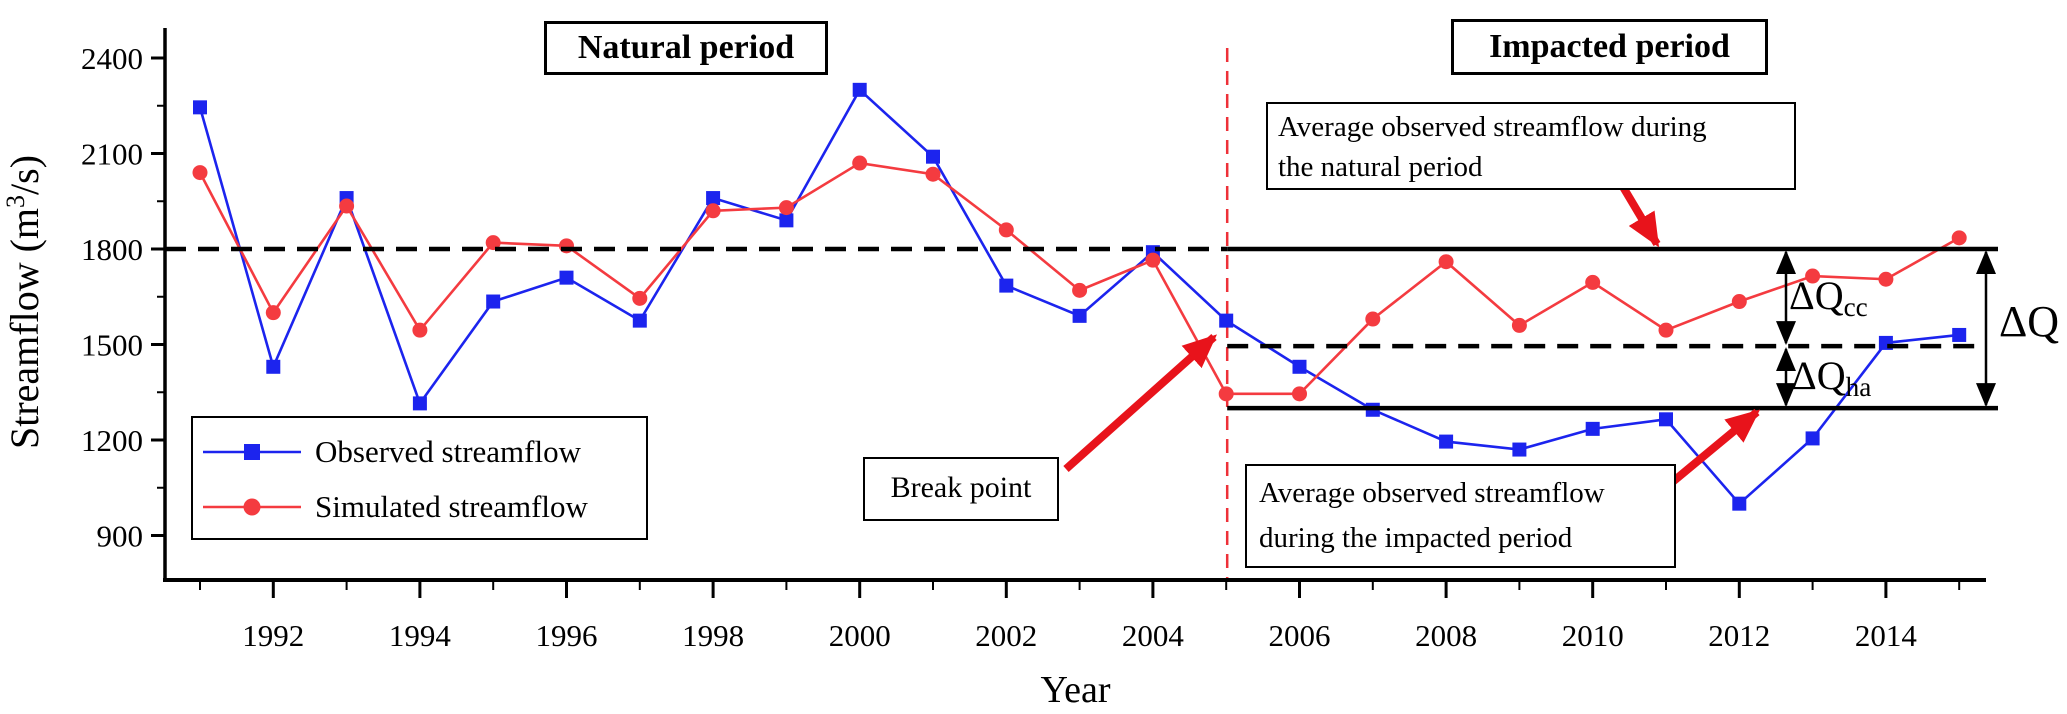 The image size is (2067, 714). What do you see at coordinates (1593, 635) in the screenshot?
I see `x-tick-label: 2010` at bounding box center [1593, 635].